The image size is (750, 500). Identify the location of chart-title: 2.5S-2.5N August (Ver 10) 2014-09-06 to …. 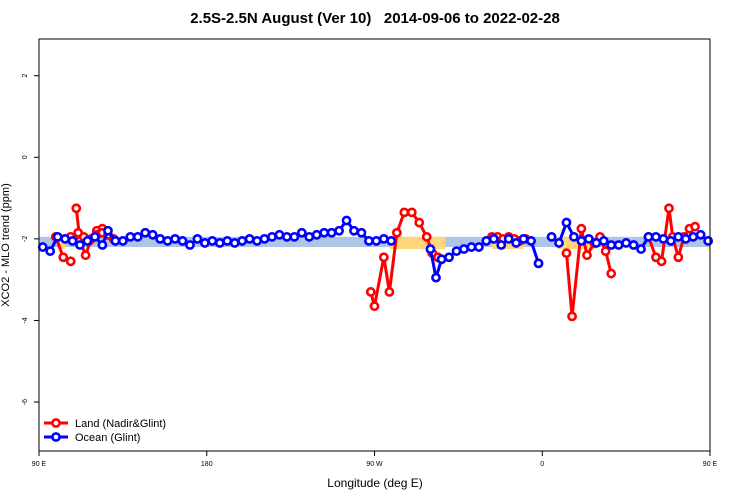
(375, 18).